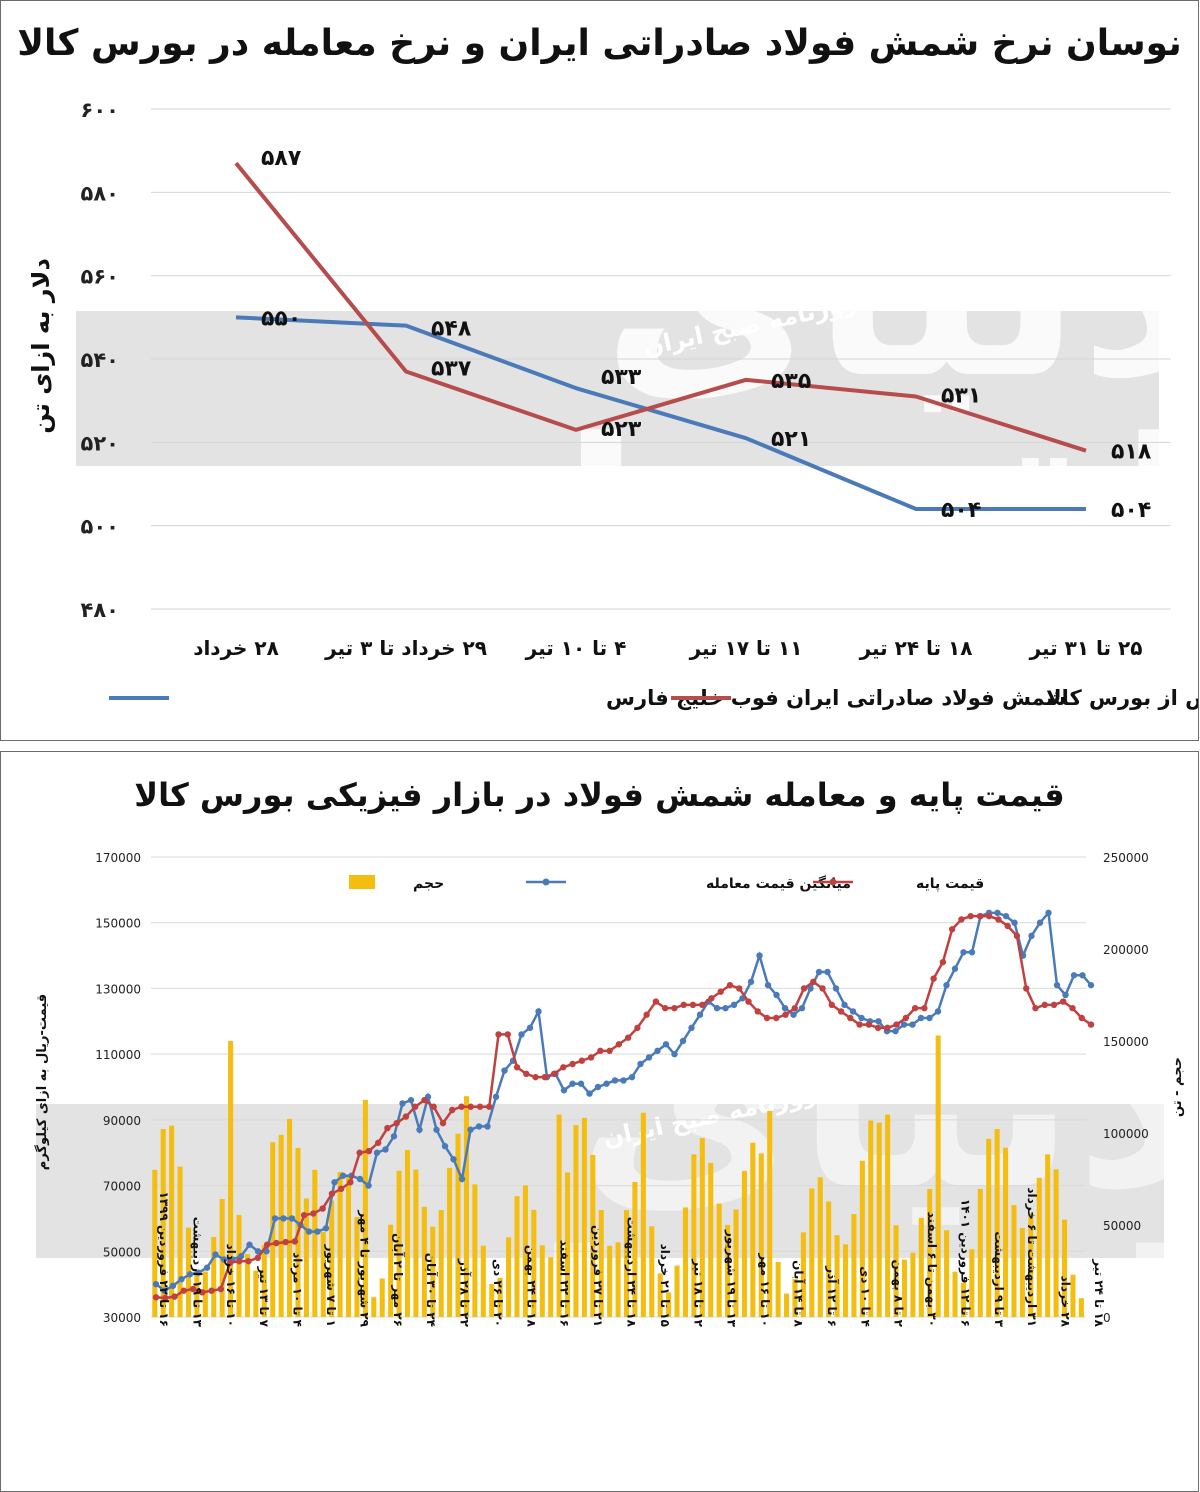  I want to click on chart1-xtick-label: ۴ تا ۱۰ تیر, so click(576, 648).